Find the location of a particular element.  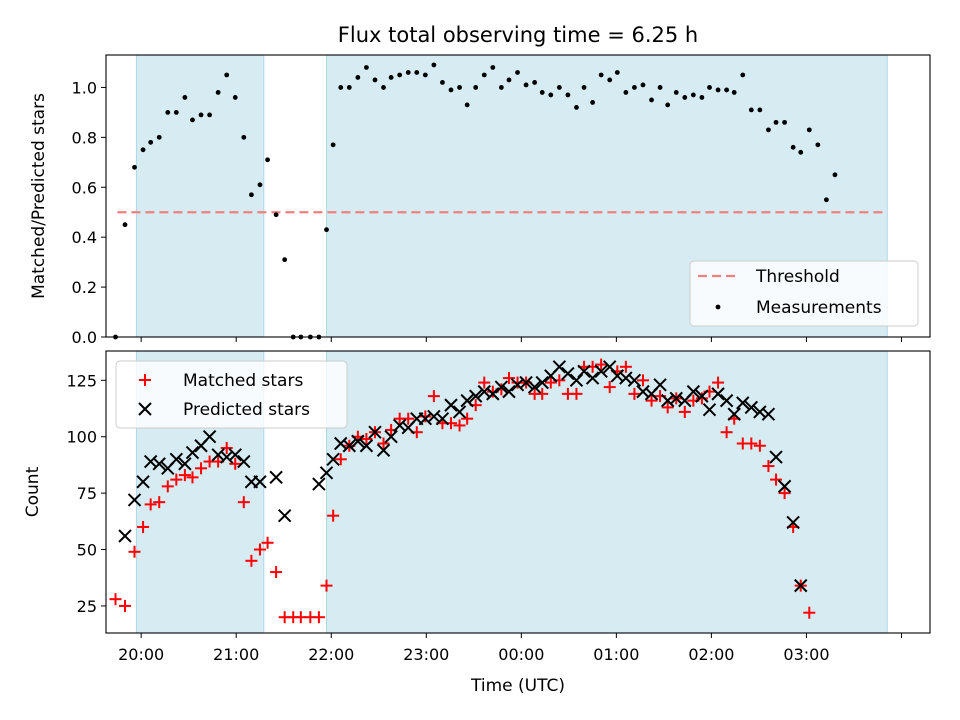

legend-predicted-swatch is located at coordinates (145, 409).